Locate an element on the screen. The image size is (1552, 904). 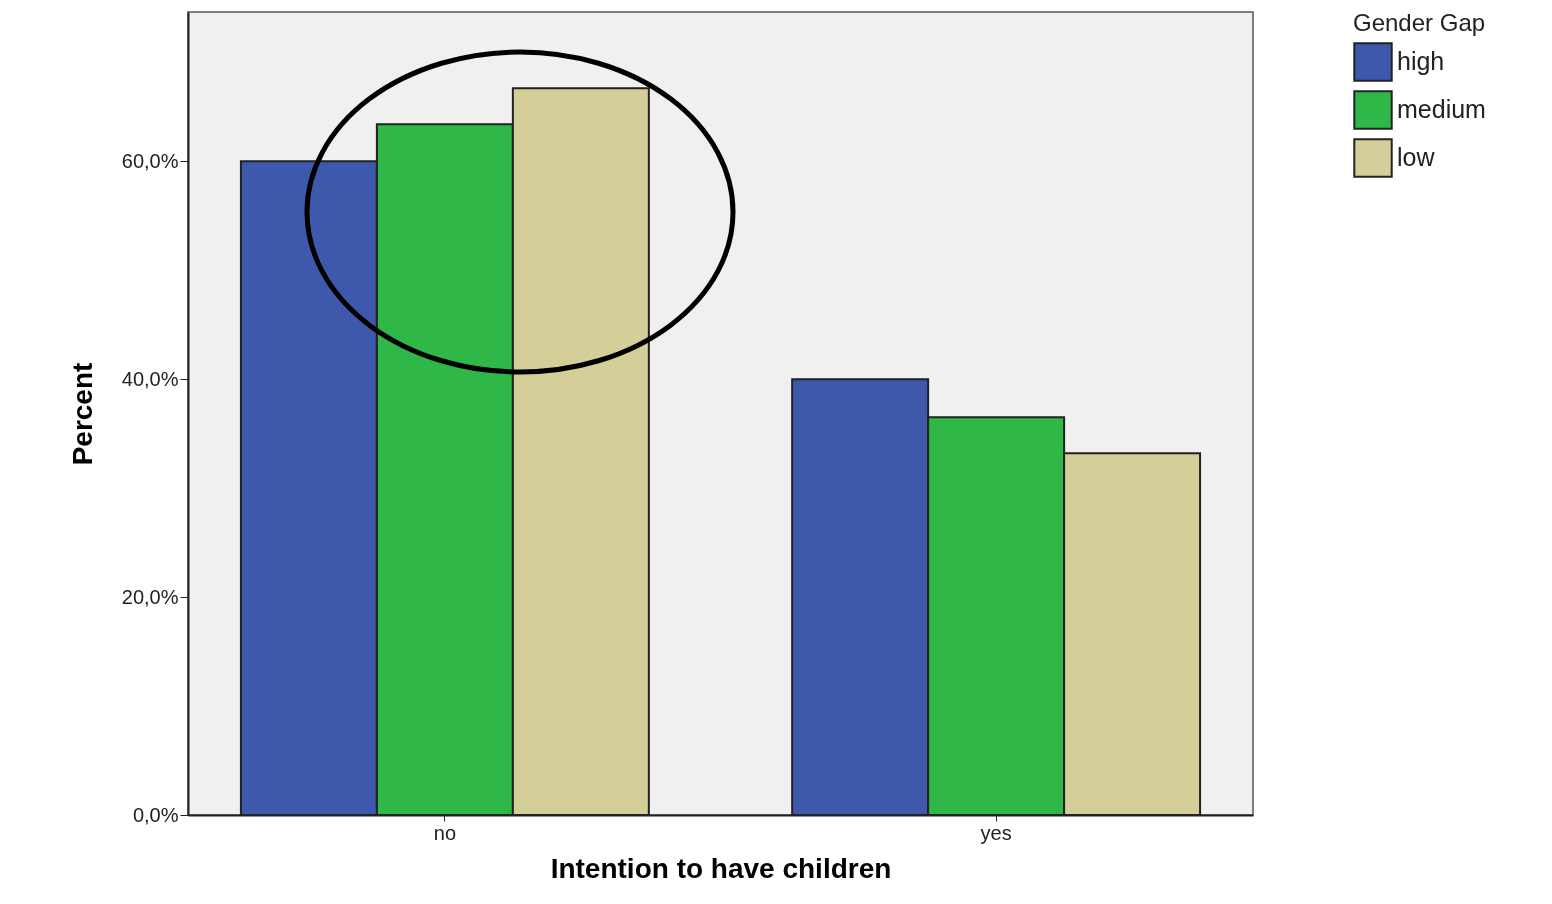
y-tick-label: 0,0% is located at coordinates (155, 814).